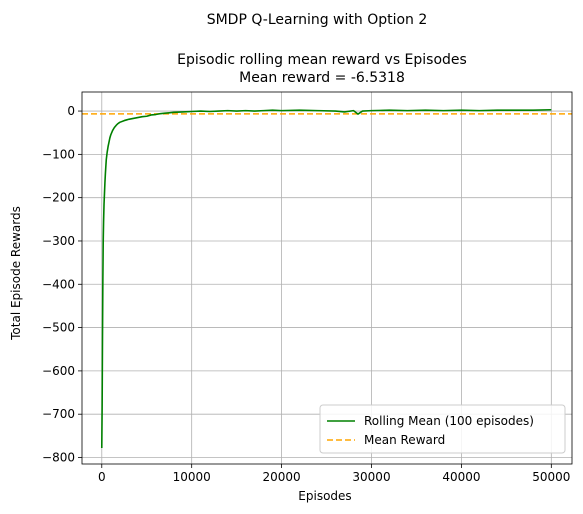  Describe the element at coordinates (324, 496) in the screenshot. I see `x-axis-label: Episodes` at that location.